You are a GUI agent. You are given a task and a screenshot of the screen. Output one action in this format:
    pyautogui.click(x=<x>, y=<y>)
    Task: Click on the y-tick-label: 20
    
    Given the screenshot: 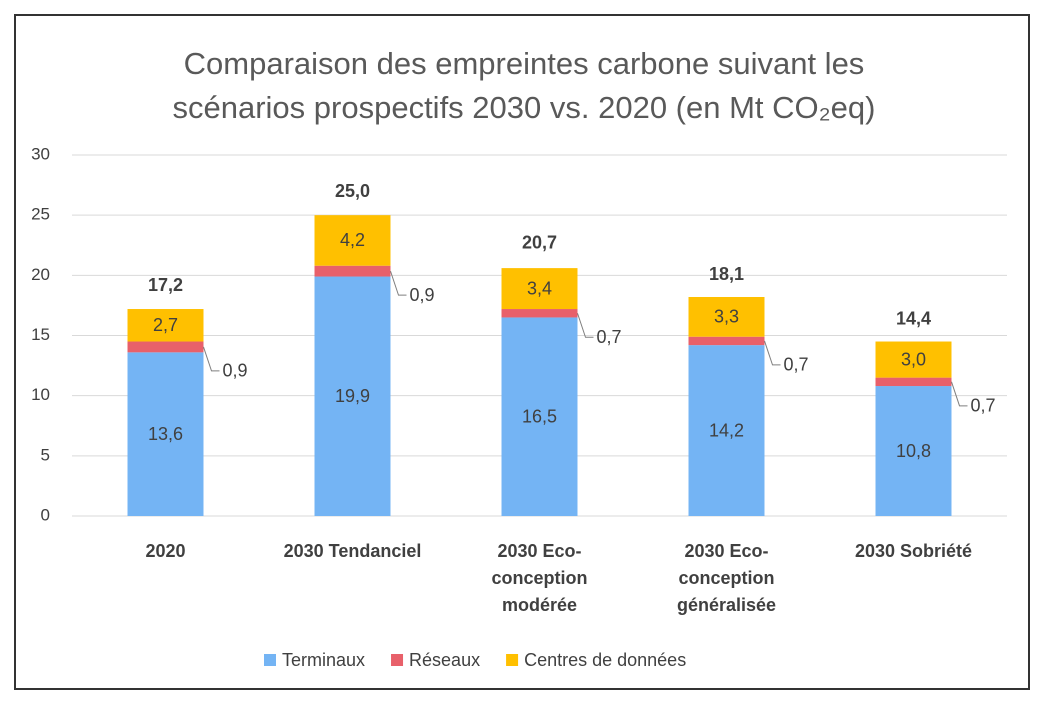 What is the action you would take?
    pyautogui.click(x=40, y=274)
    